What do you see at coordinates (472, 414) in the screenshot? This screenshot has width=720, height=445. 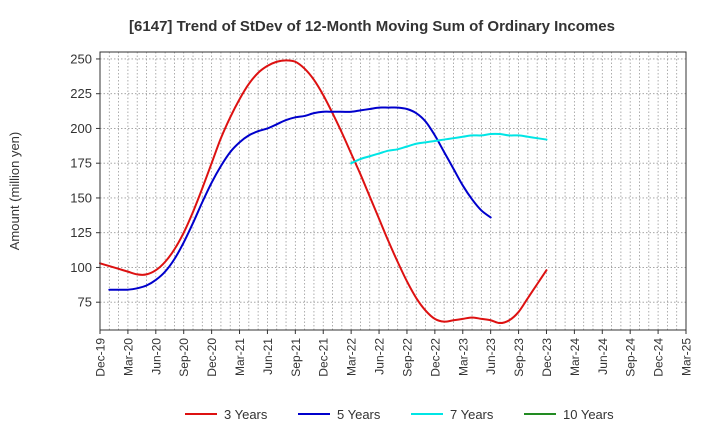 I see `legend-label-7-years: 7 Years` at bounding box center [472, 414].